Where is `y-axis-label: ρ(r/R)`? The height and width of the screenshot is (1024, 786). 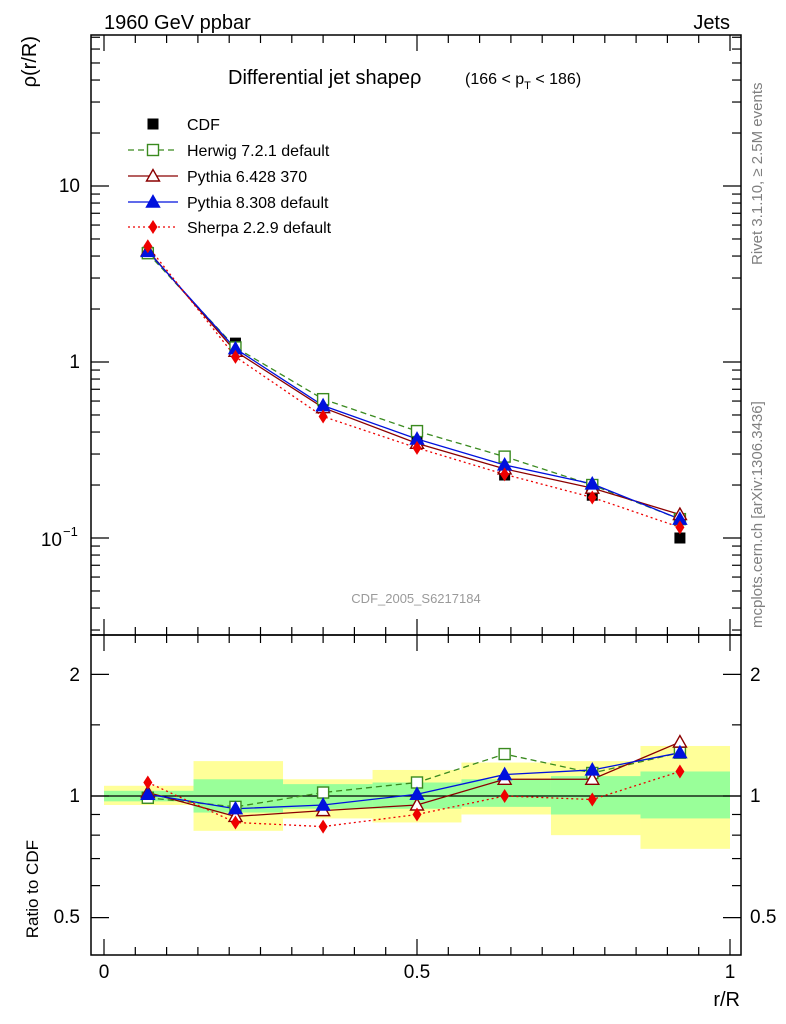 y-axis-label: ρ(r/R) is located at coordinates (30, 61).